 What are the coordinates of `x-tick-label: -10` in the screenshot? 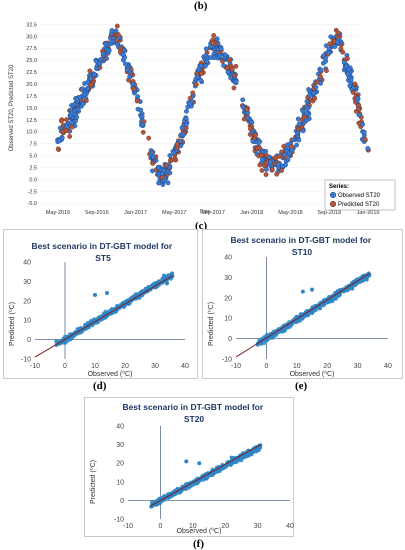 It's located at (35, 366).